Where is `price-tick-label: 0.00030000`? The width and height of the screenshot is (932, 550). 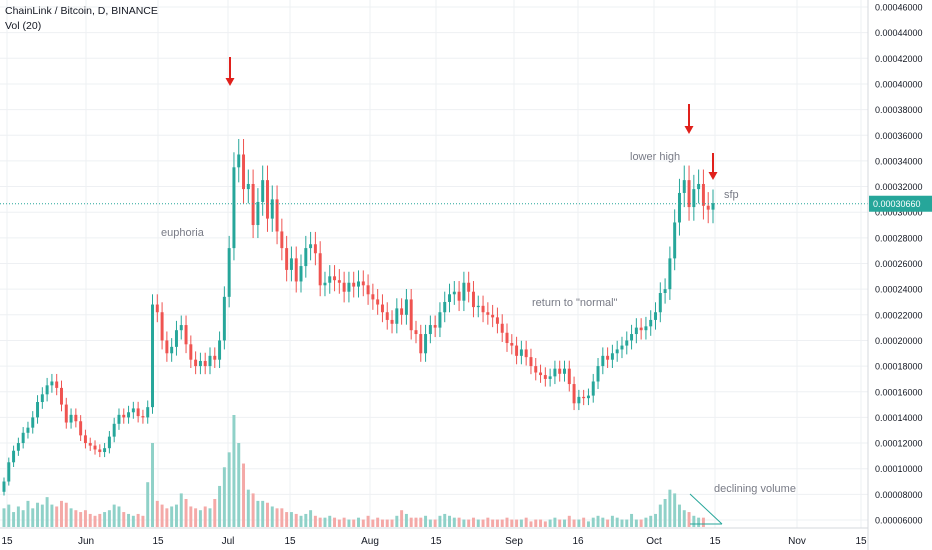
price-tick-label: 0.00030000 is located at coordinates (899, 213).